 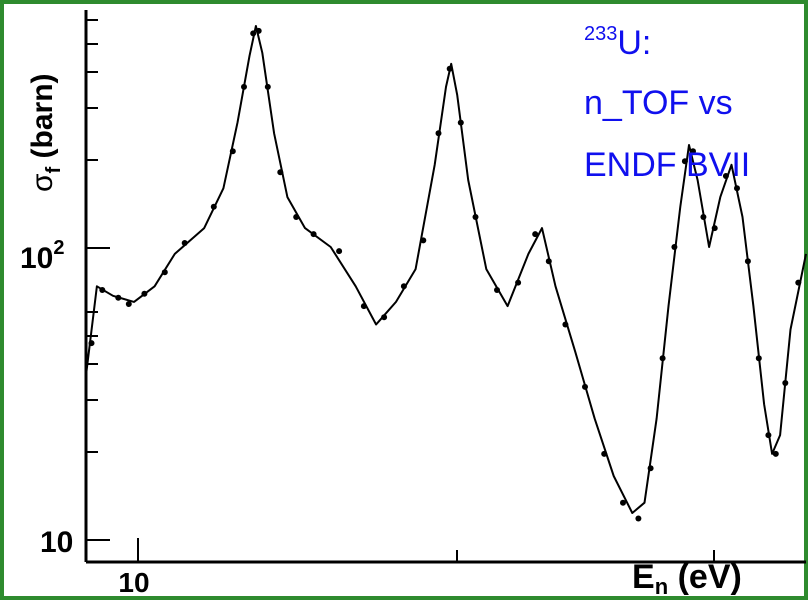 What do you see at coordinates (687, 578) in the screenshot?
I see `x-axis-label: En (eV)` at bounding box center [687, 578].